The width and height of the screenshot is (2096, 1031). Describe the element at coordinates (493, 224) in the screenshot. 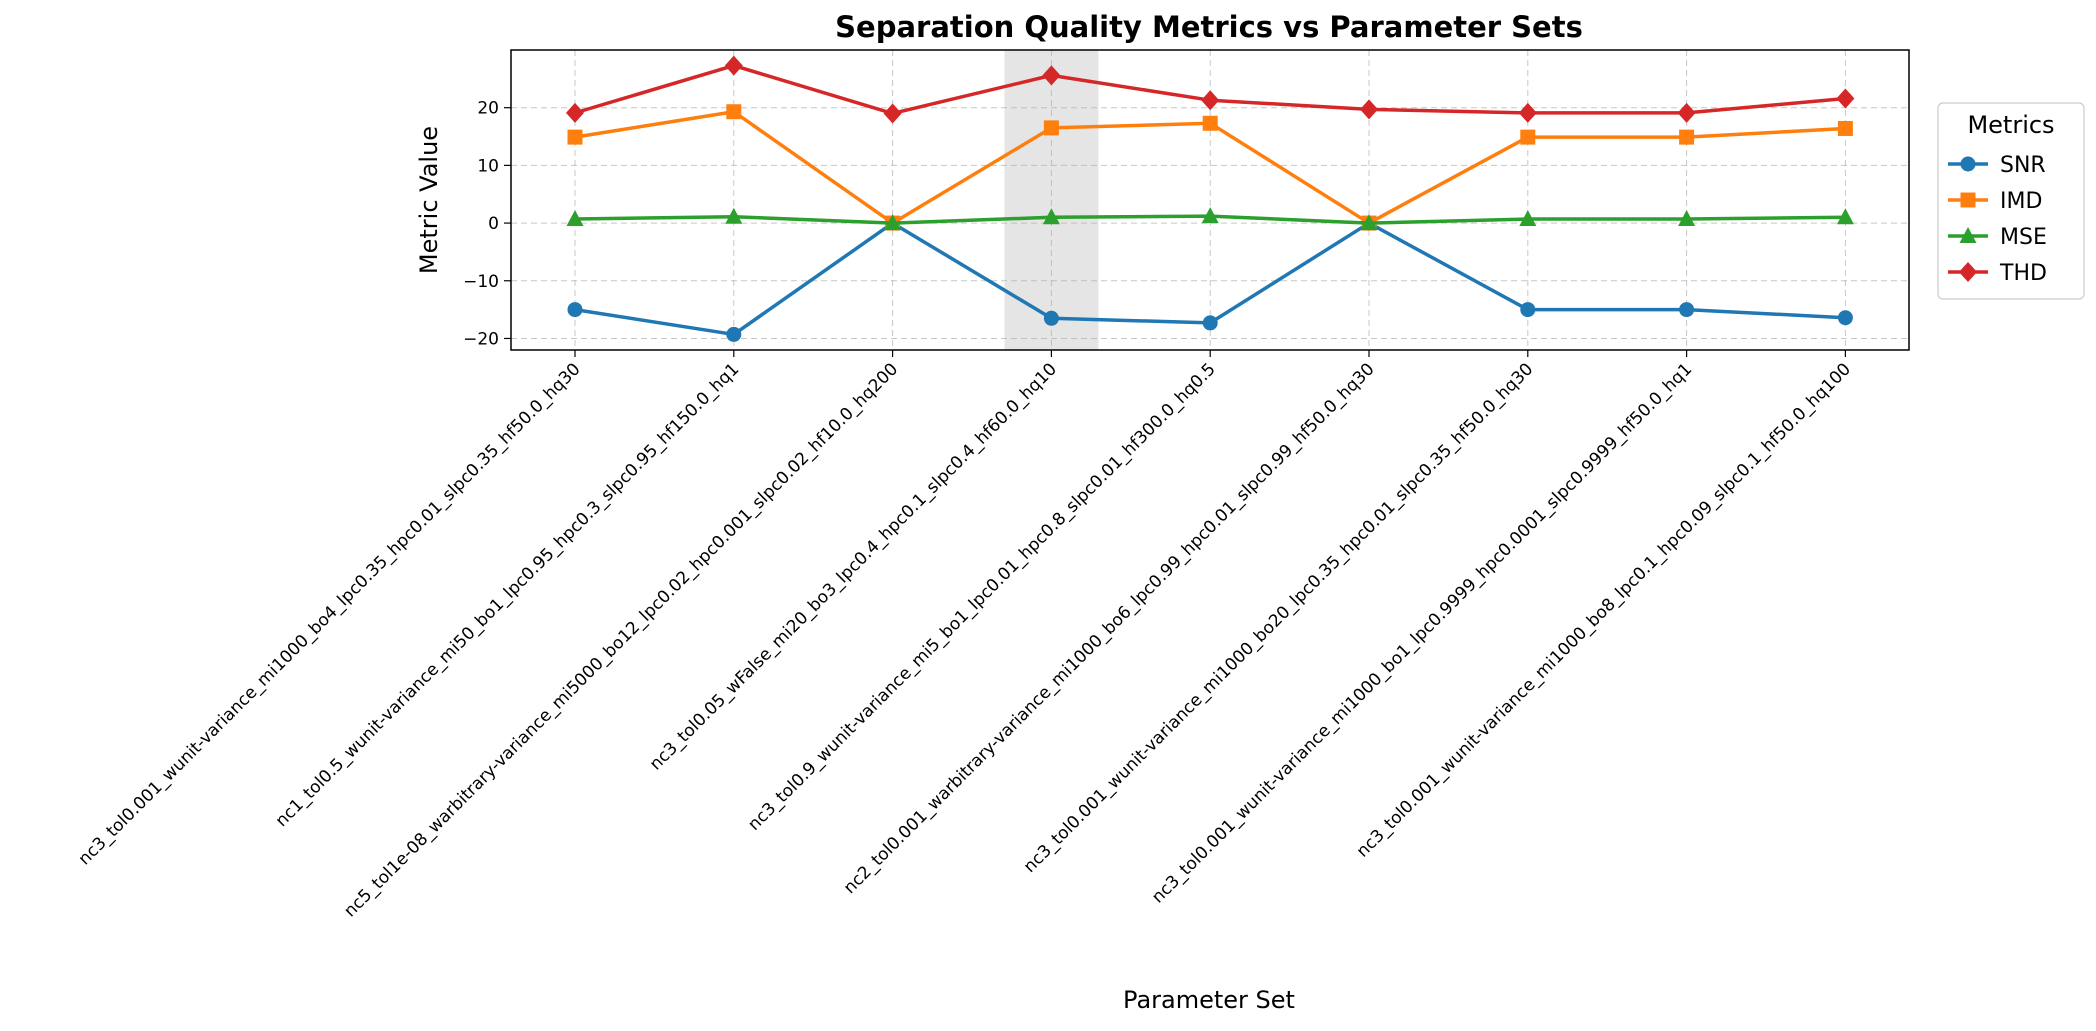

I see `y-tick-label: 0` at that location.